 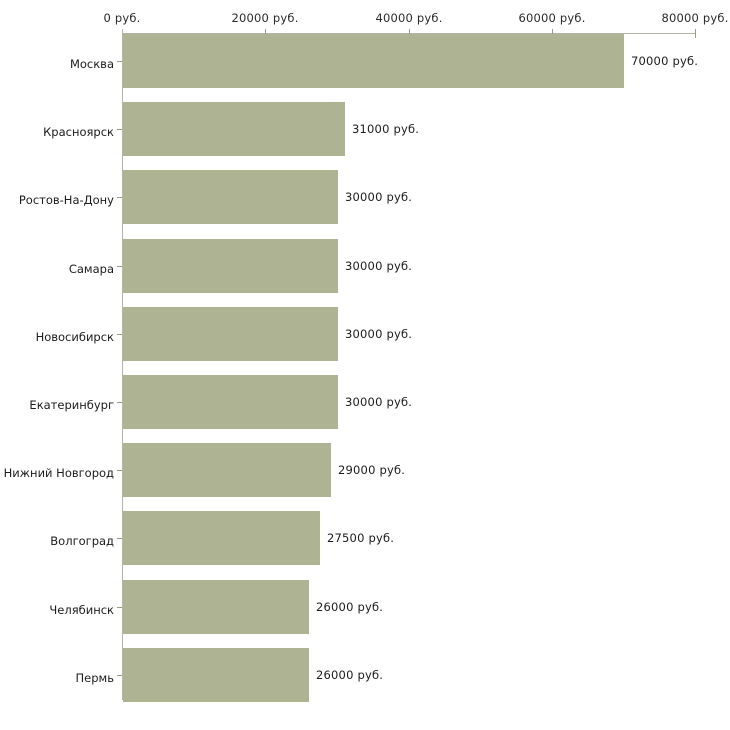 I want to click on category-label: Челябинск, so click(x=57, y=608).